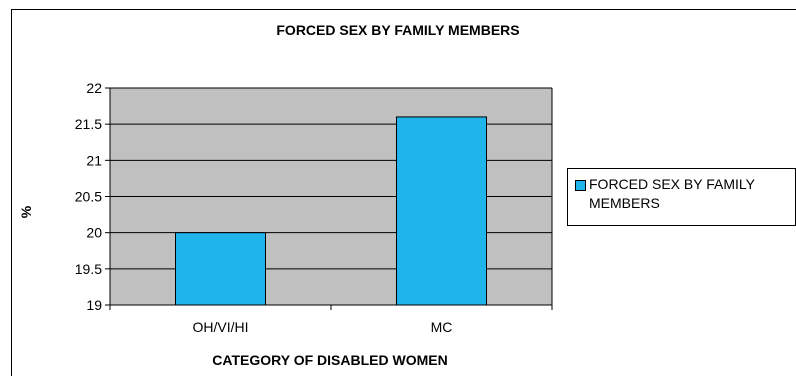 Image resolution: width=796 pixels, height=376 pixels. Describe the element at coordinates (442, 327) in the screenshot. I see `x-tick-label: MC` at that location.